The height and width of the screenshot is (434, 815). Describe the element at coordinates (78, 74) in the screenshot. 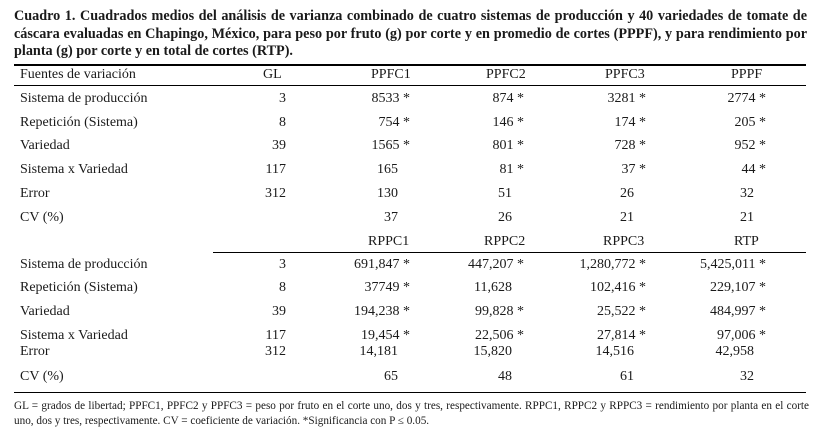

I see `header-source: Fuentes de variación` at that location.